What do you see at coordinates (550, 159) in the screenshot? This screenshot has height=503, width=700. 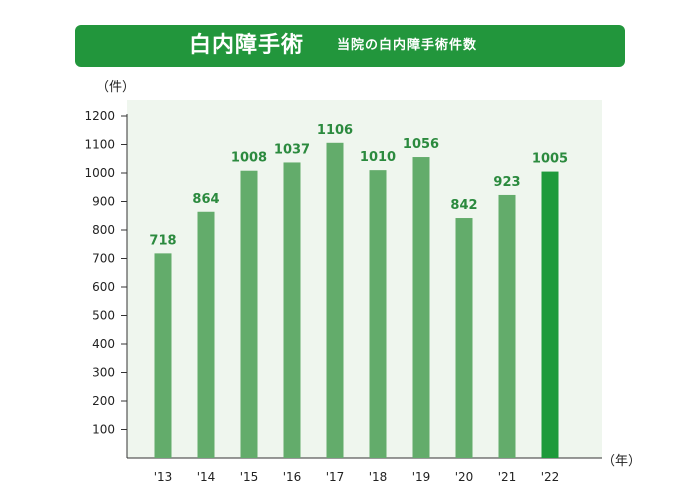 I see `bar-value-label: 1005` at bounding box center [550, 159].